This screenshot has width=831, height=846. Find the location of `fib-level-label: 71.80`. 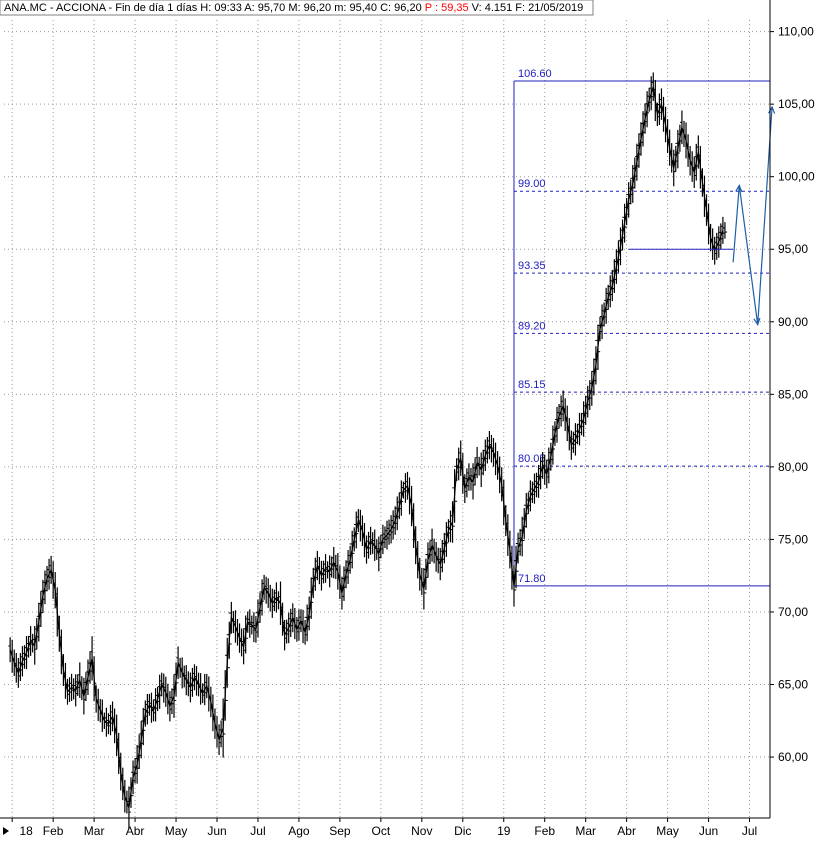

fib-level-label: 71.80 is located at coordinates (532, 579).